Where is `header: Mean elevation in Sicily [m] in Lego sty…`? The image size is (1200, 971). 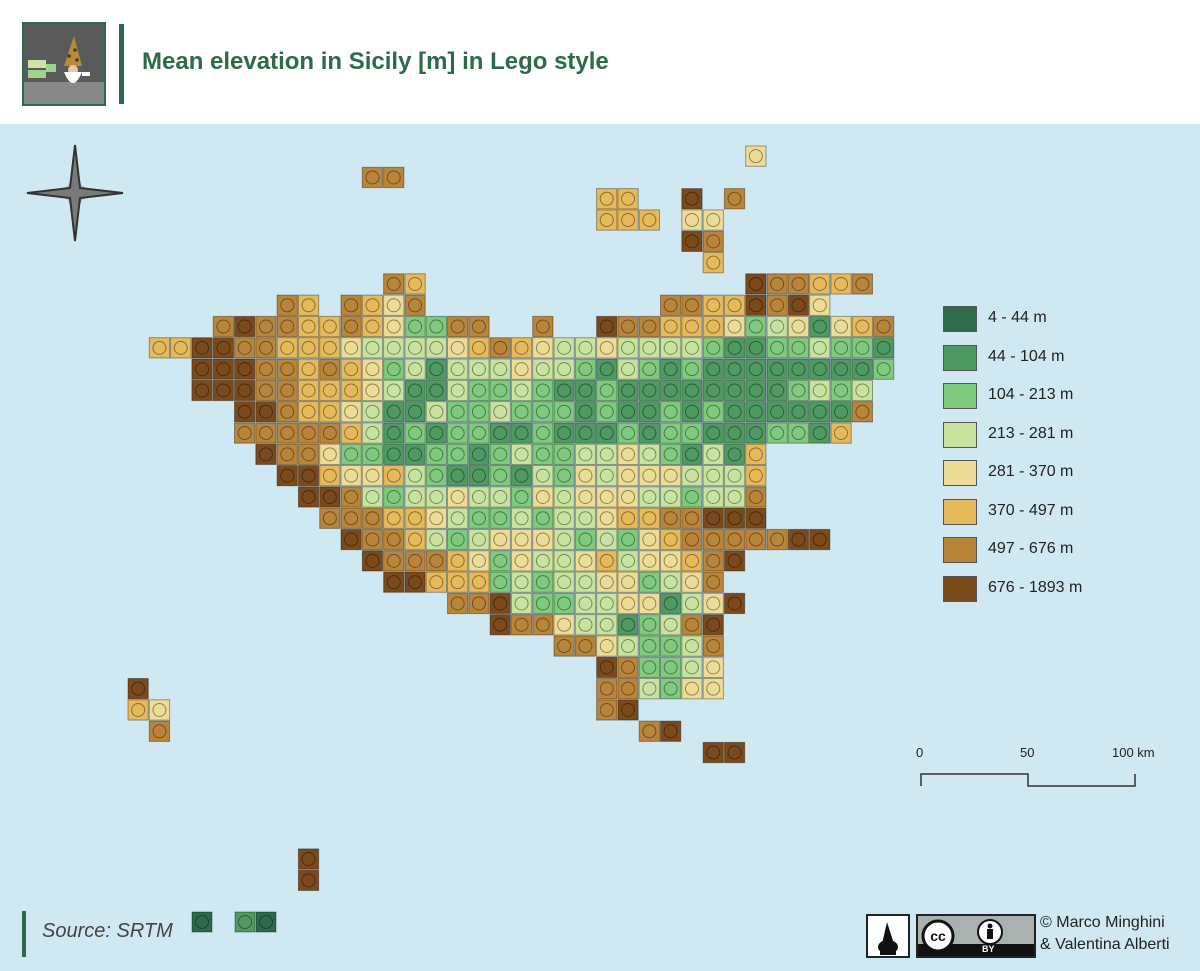
header: Mean elevation in Sicily [m] in Lego sty… is located at coordinates (600, 62).